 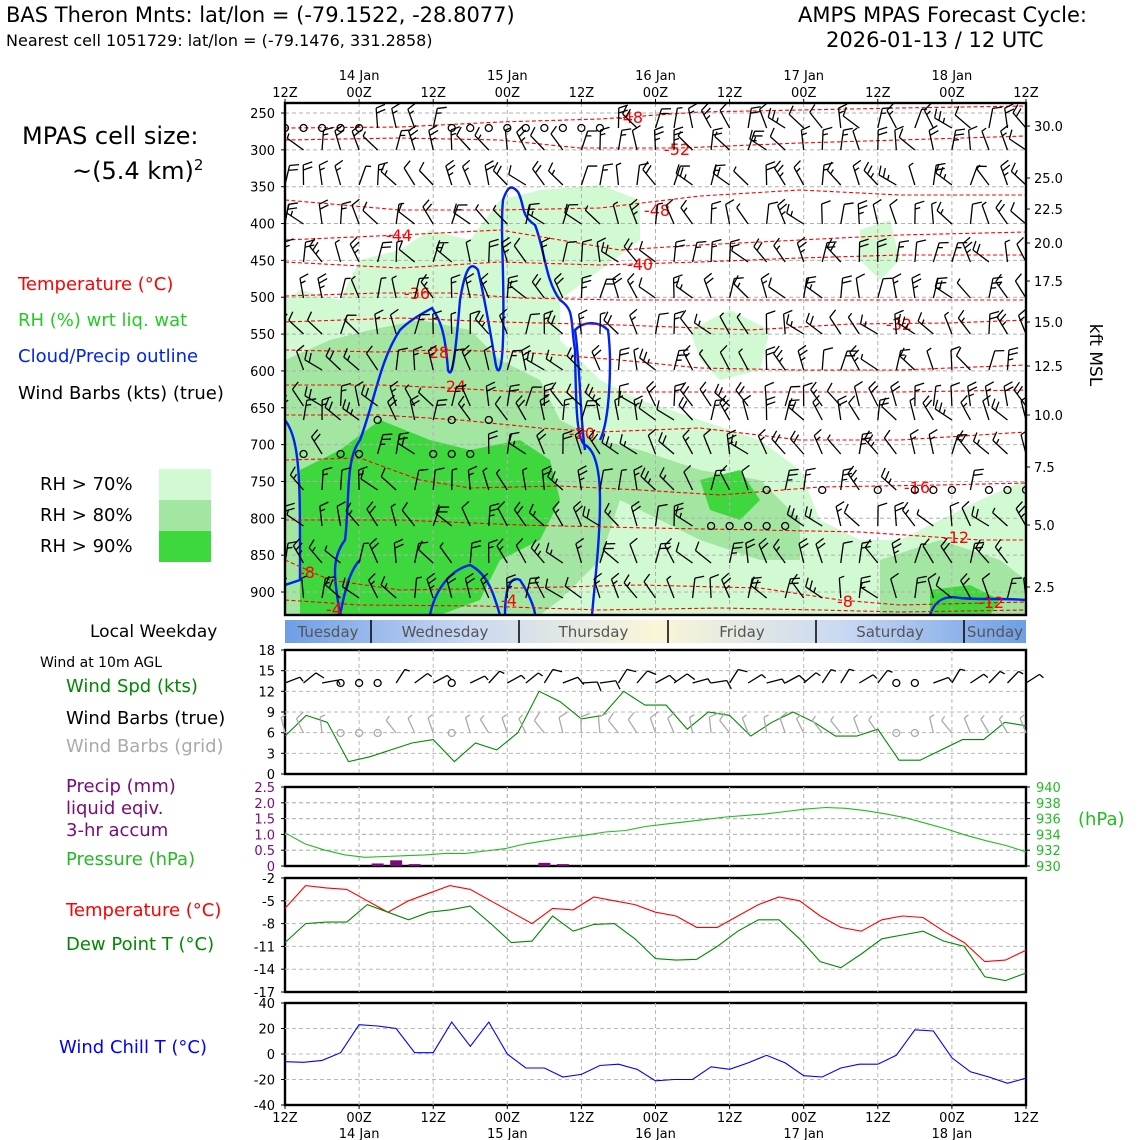 What do you see at coordinates (655, 1052) in the screenshot?
I see `windchill-line` at bounding box center [655, 1052].